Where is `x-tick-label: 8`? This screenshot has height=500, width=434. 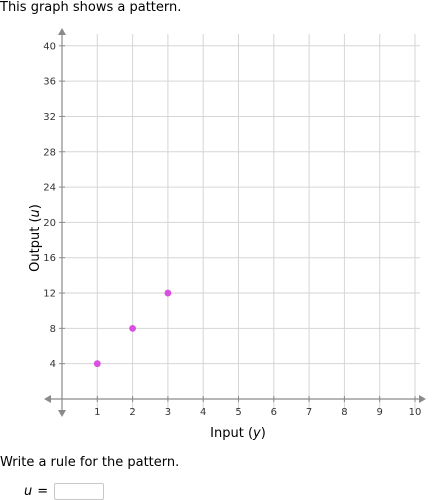 x-tick-label: 8 is located at coordinates (344, 412).